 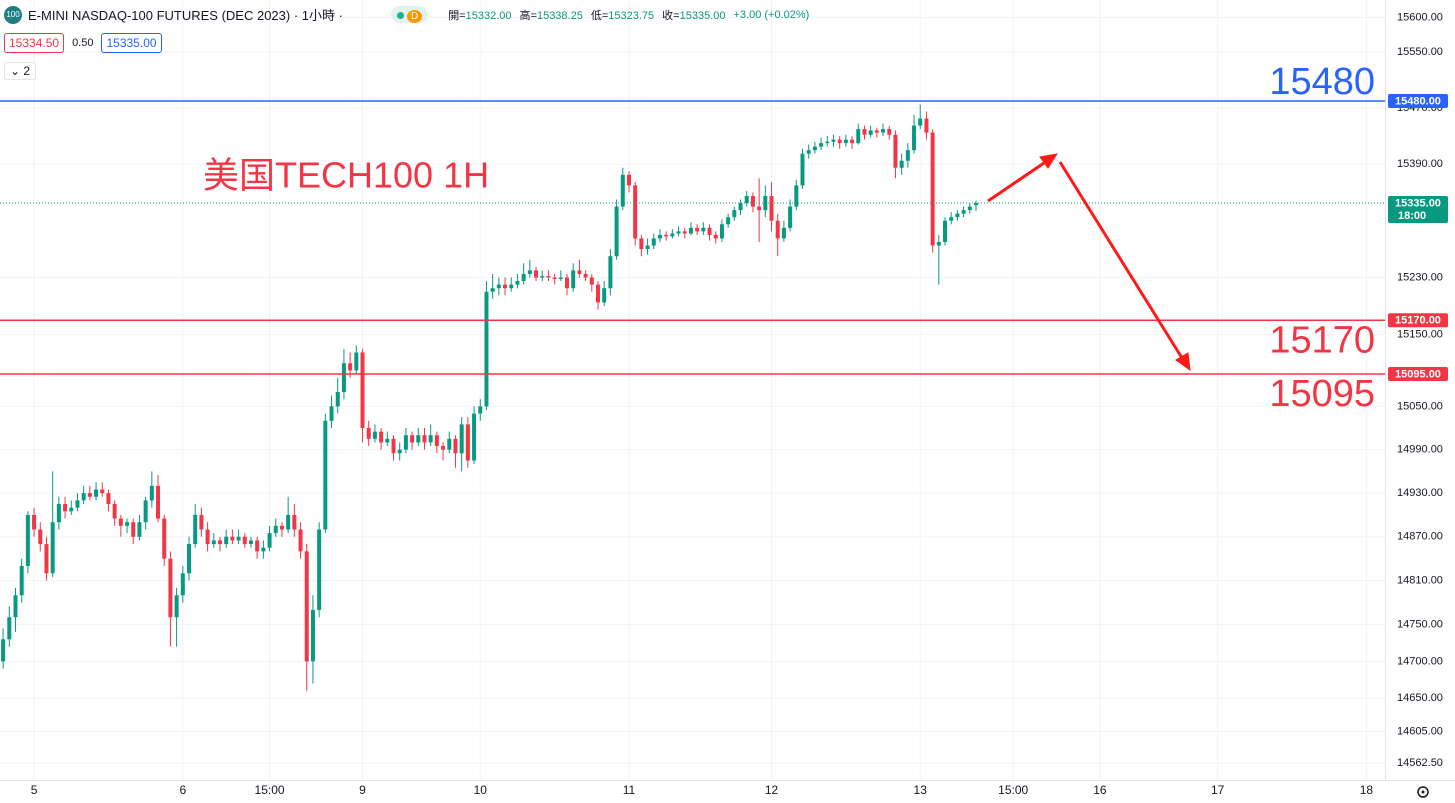 I want to click on forecast-arrows, so click(x=1089, y=262).